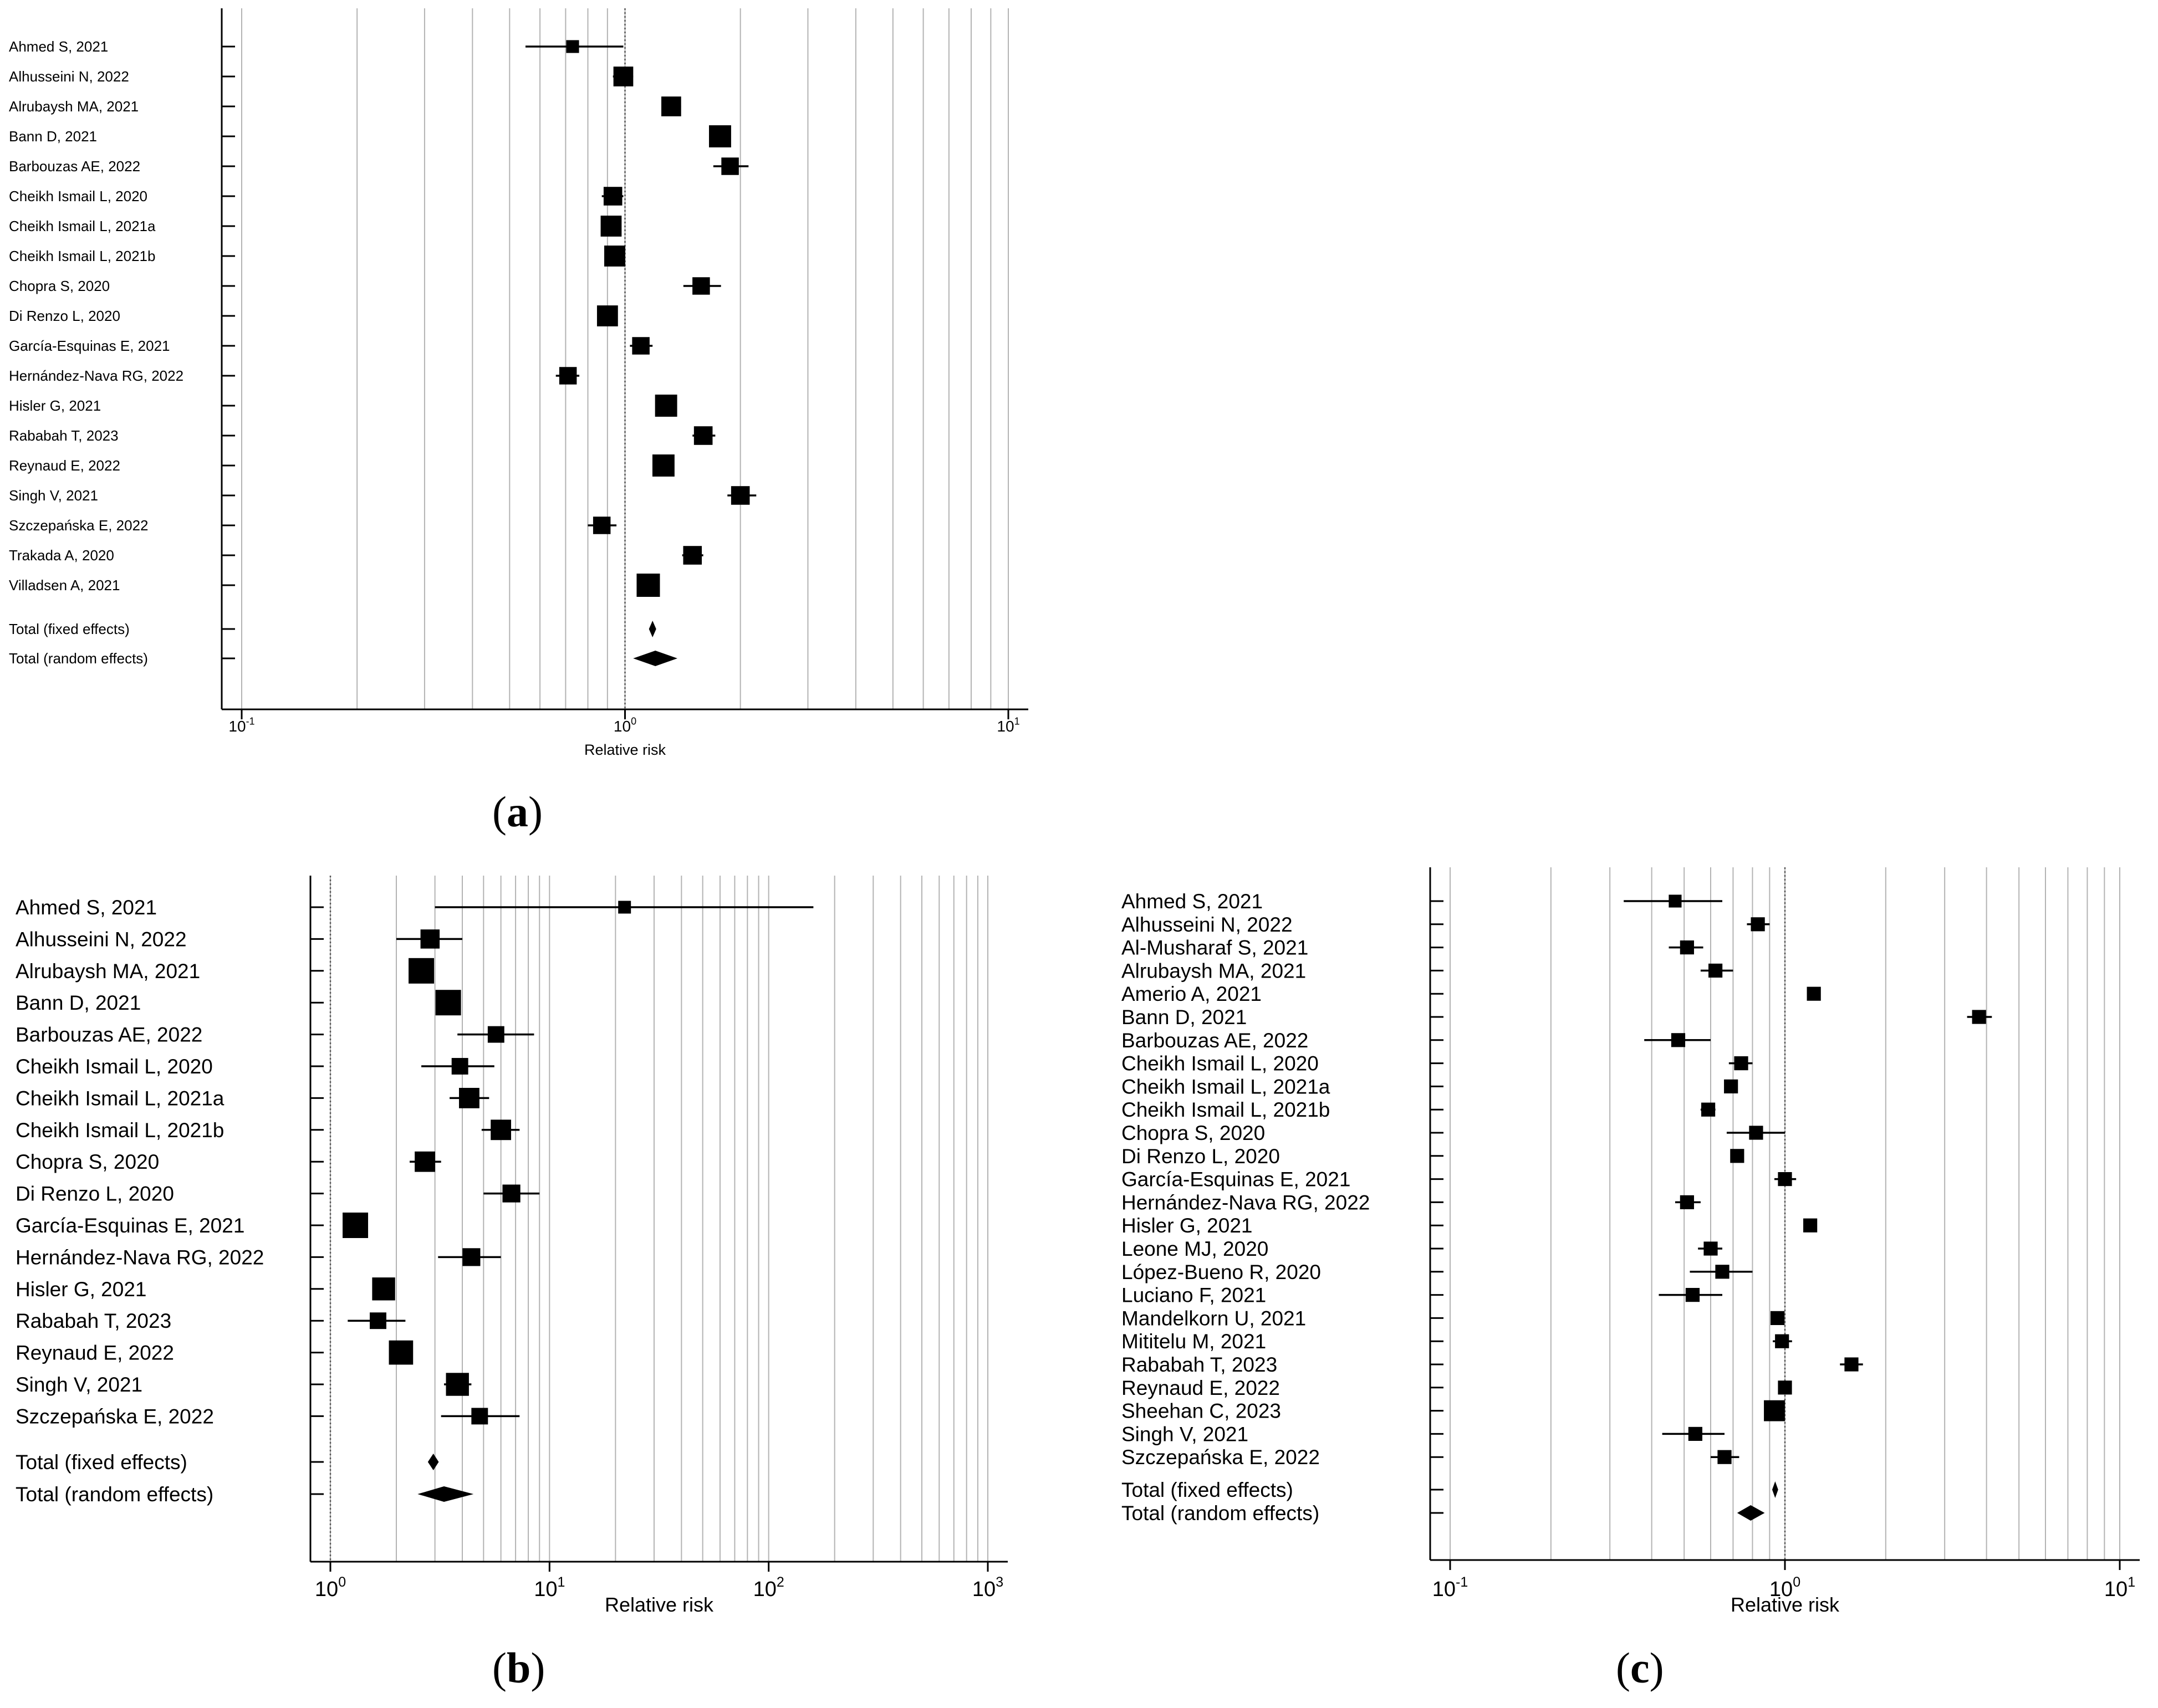 The width and height of the screenshot is (2158, 1708). What do you see at coordinates (988, 1587) in the screenshot?
I see `x-tick-label: 10³` at bounding box center [988, 1587].